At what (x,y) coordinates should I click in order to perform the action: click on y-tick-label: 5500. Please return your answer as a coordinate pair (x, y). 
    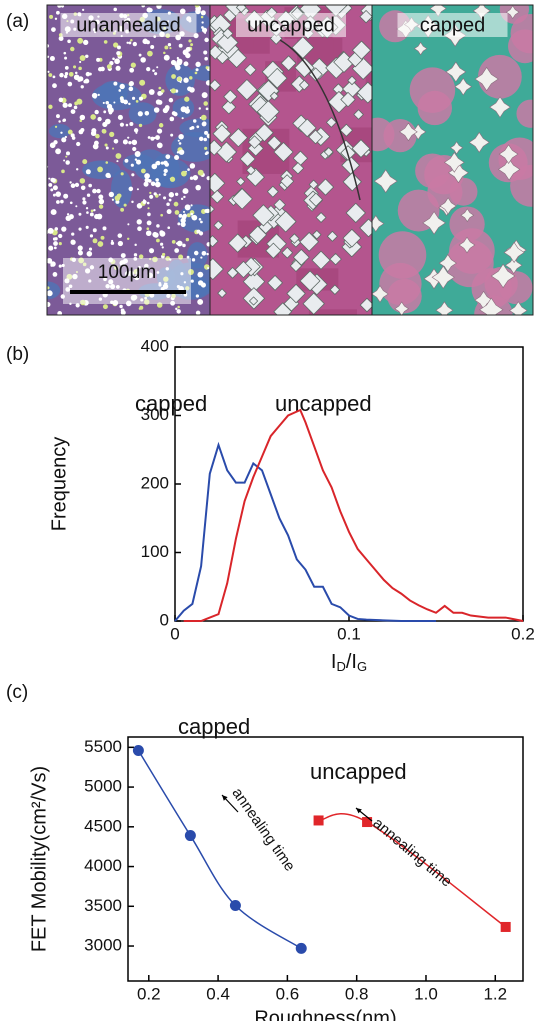
    Looking at the image, I should click on (103, 746).